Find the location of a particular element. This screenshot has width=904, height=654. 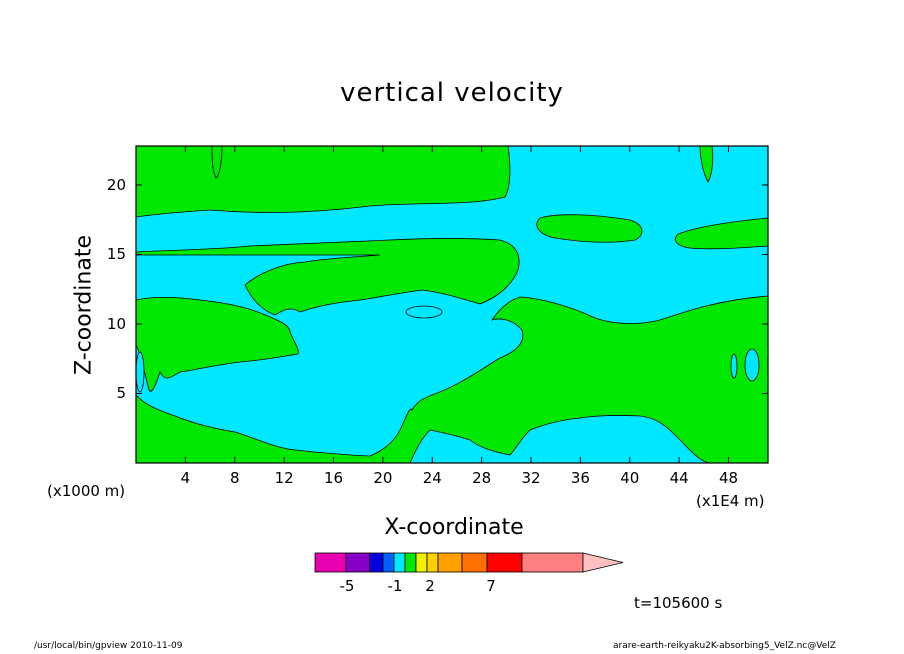

x-tick-label: 4 is located at coordinates (185, 478).